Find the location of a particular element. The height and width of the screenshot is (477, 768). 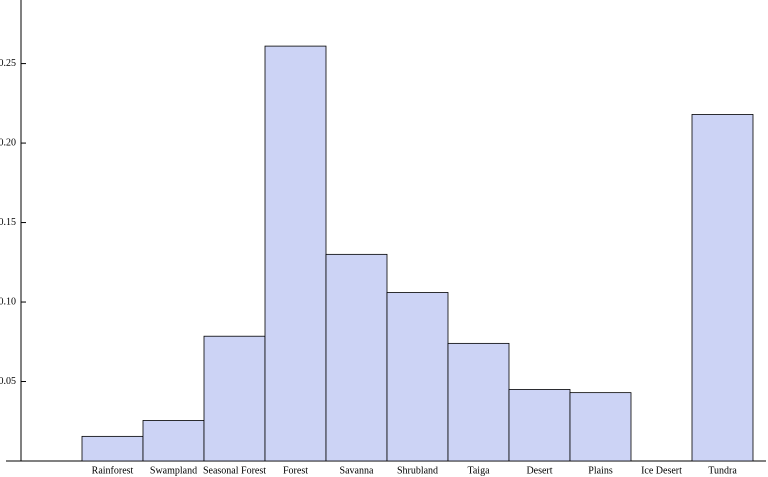

y-tick-label: 0.25 is located at coordinates (8, 63).